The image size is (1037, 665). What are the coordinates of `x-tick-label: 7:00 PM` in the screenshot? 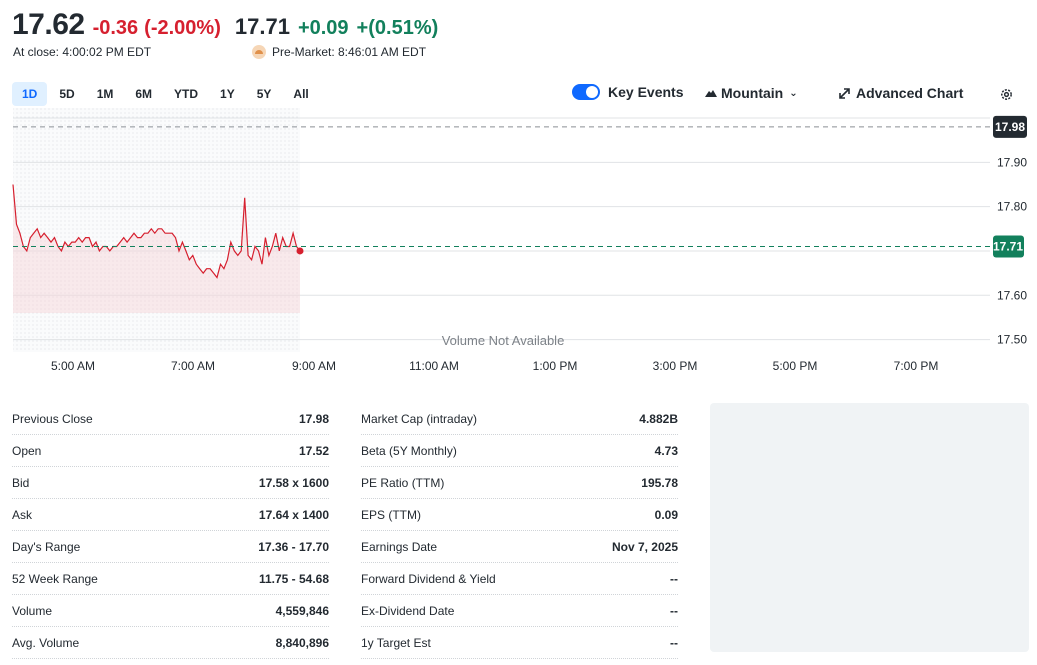 It's located at (916, 366).